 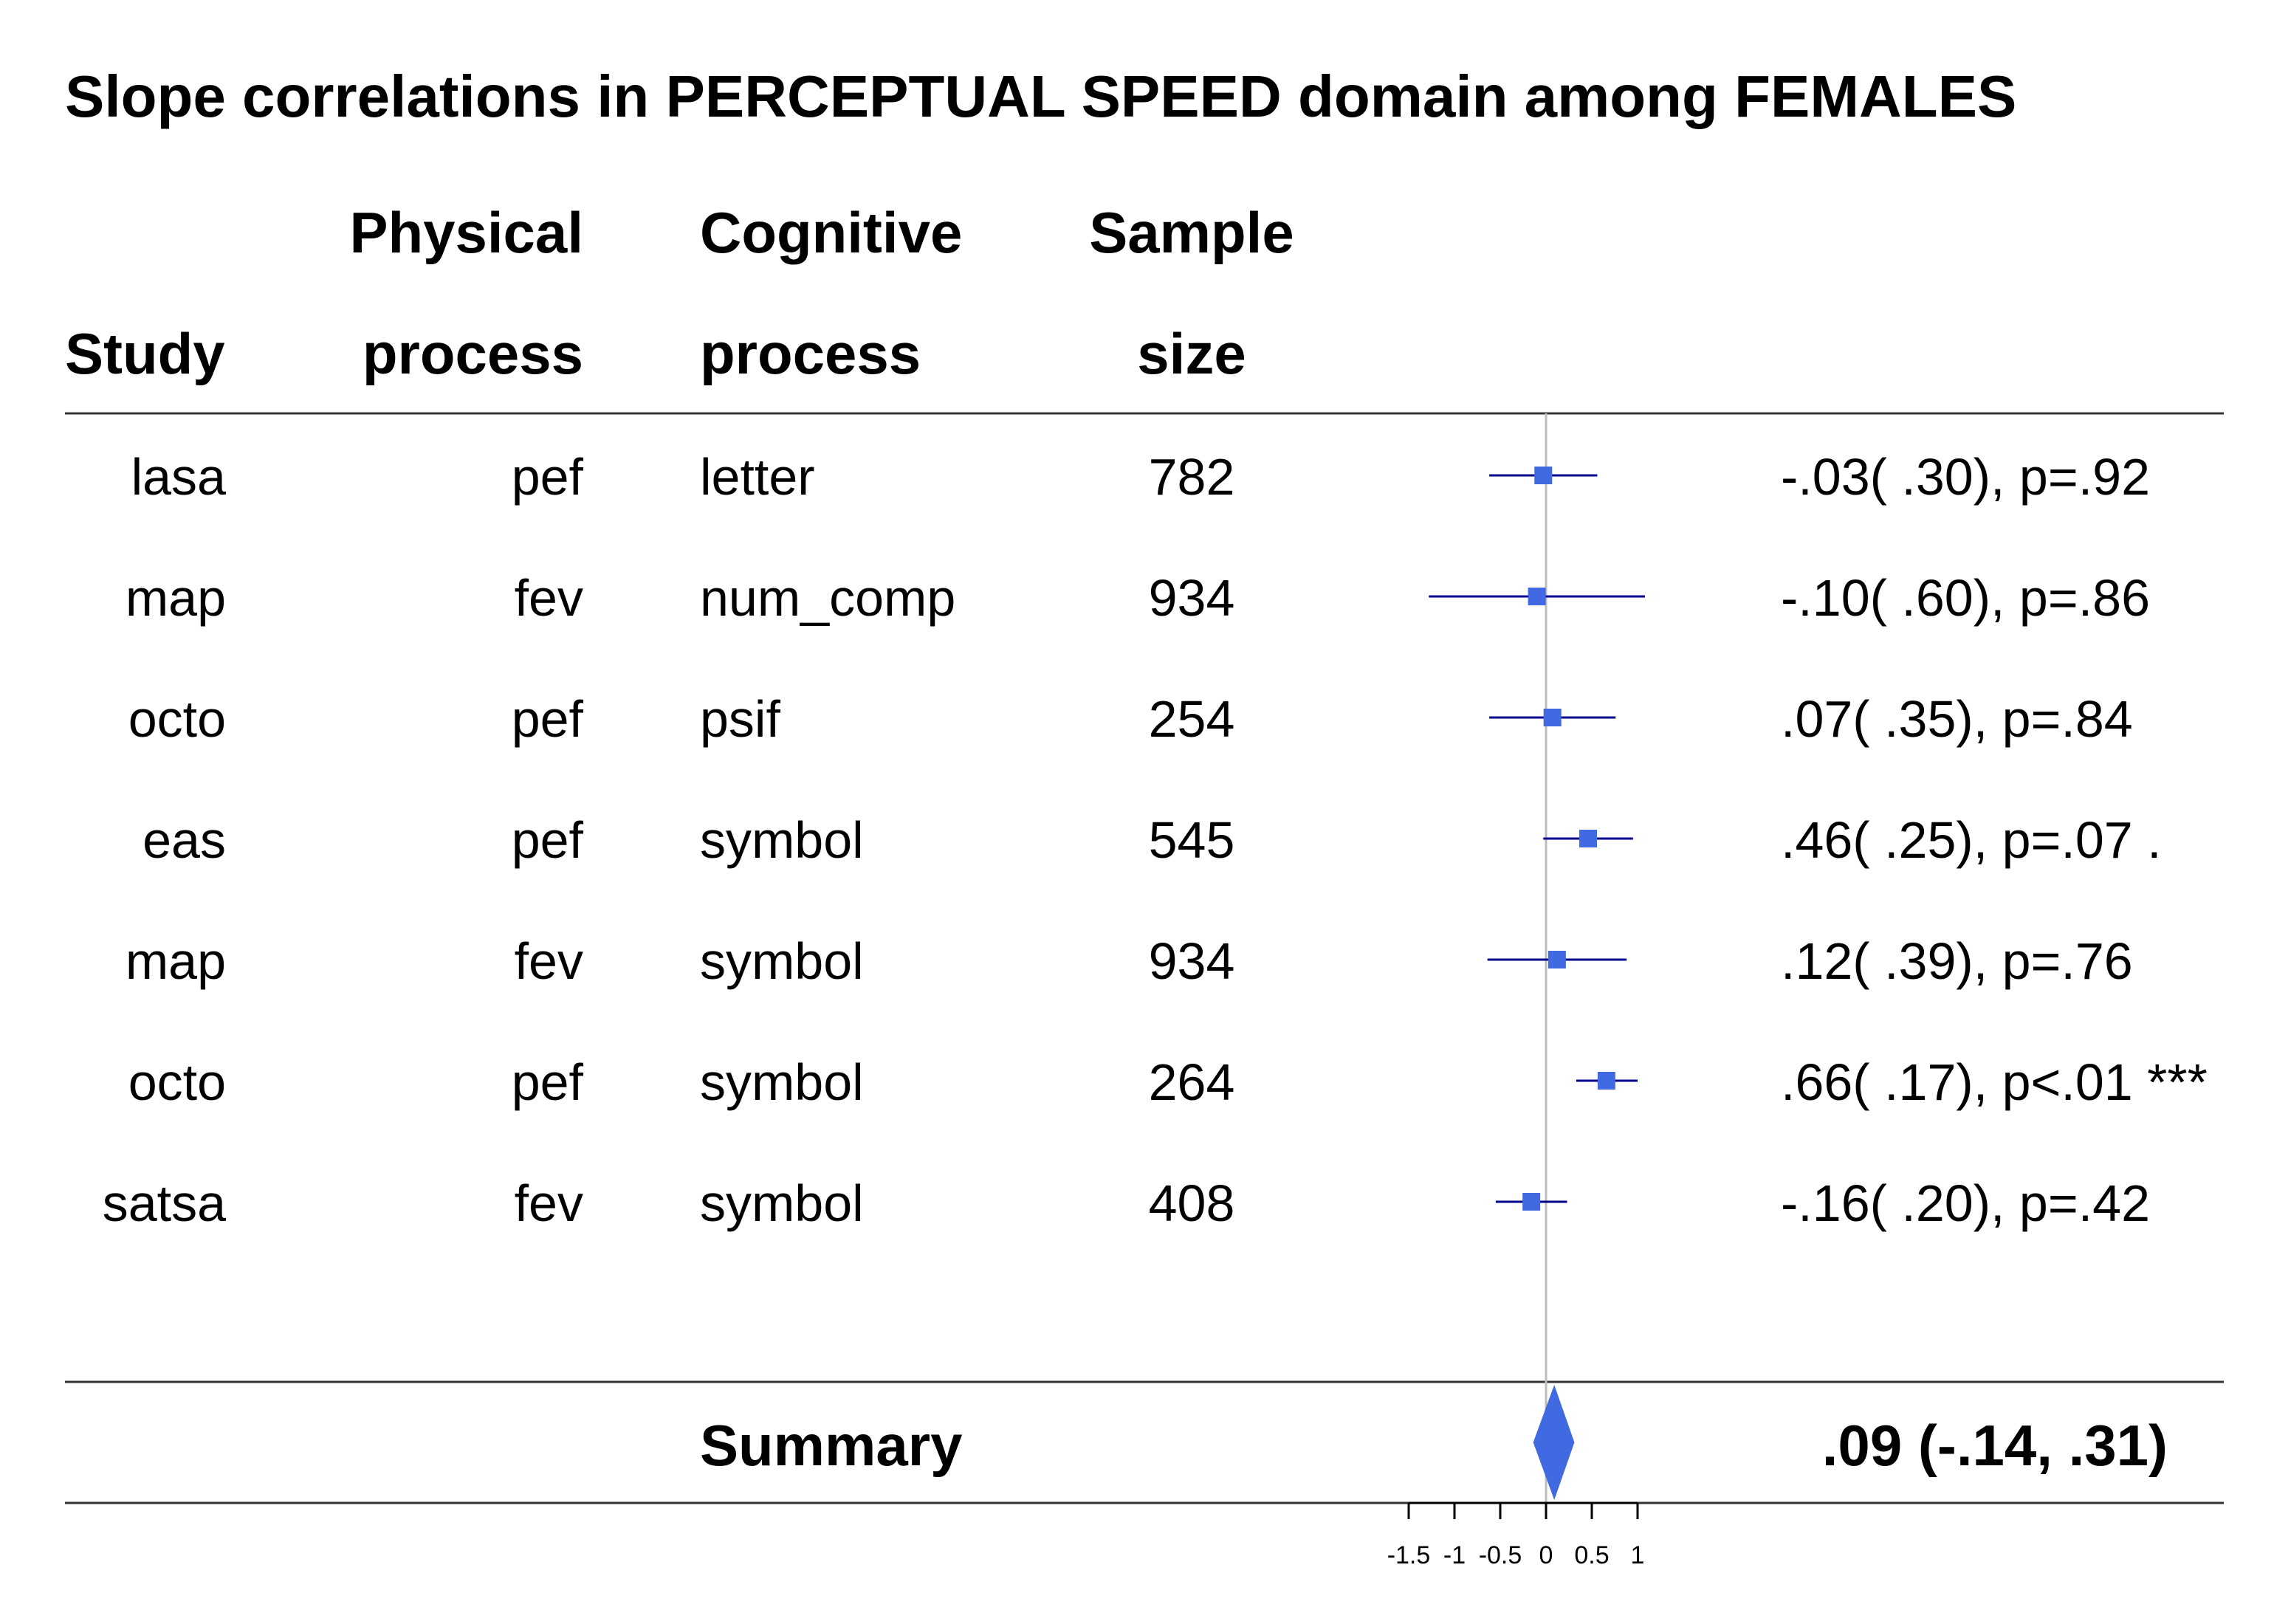 I want to click on header-study: Study, so click(x=145, y=353).